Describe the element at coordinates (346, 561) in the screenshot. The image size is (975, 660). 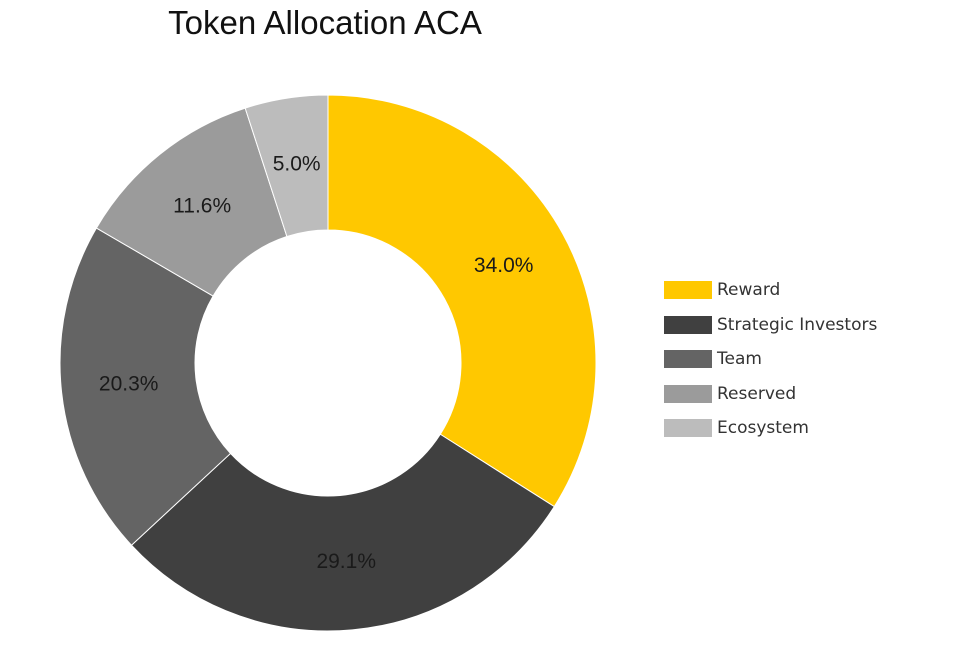
I see `slice-label-strategic-investors: 29.1%` at that location.